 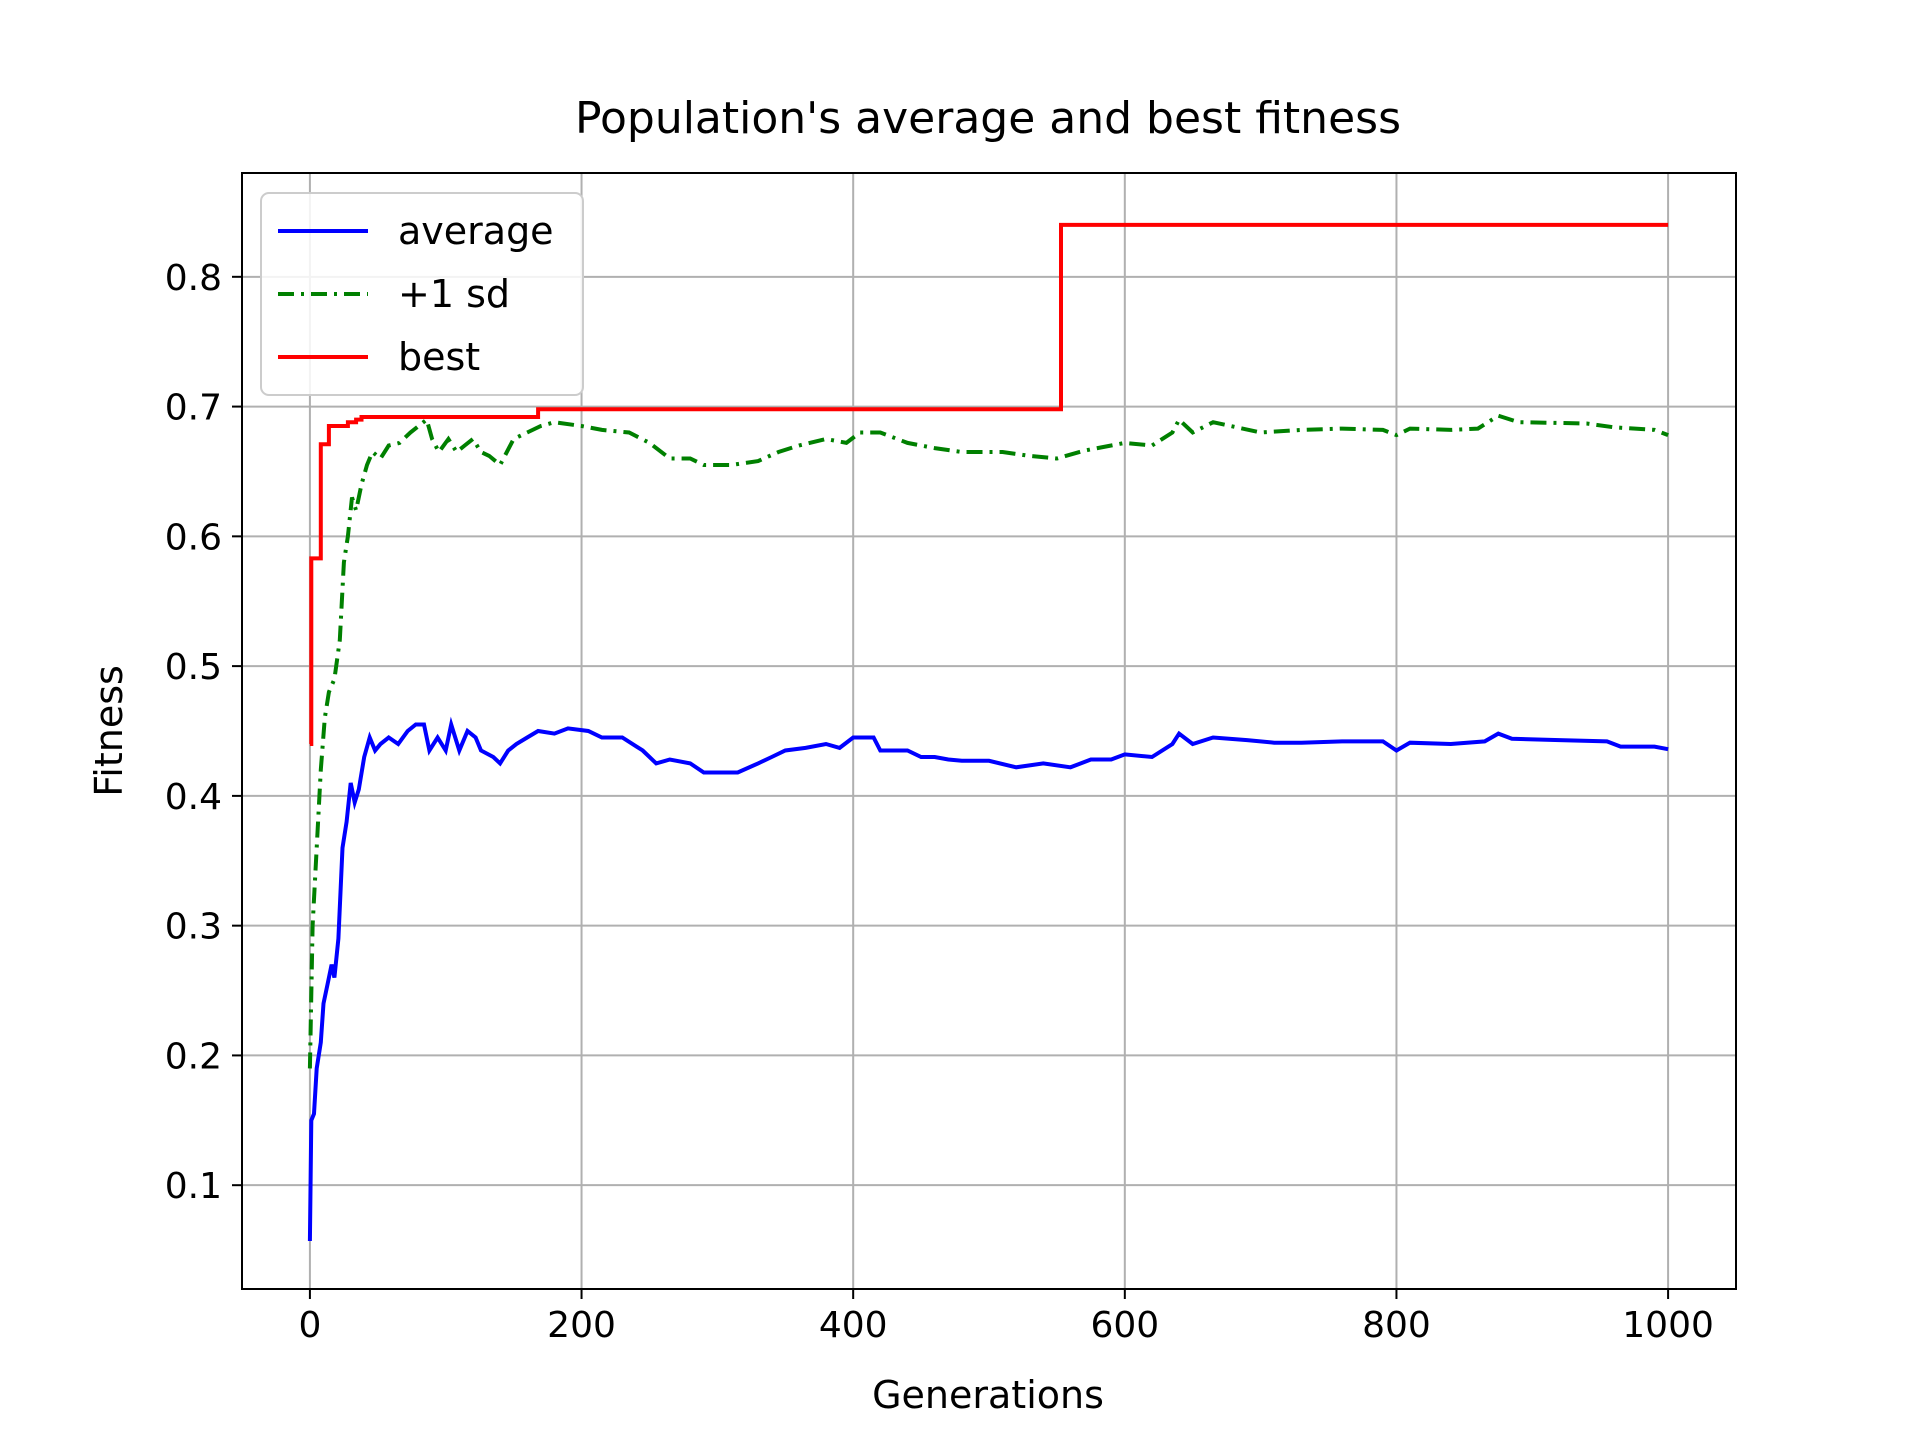 I want to click on x-tick-label: 0, so click(x=309, y=1325).